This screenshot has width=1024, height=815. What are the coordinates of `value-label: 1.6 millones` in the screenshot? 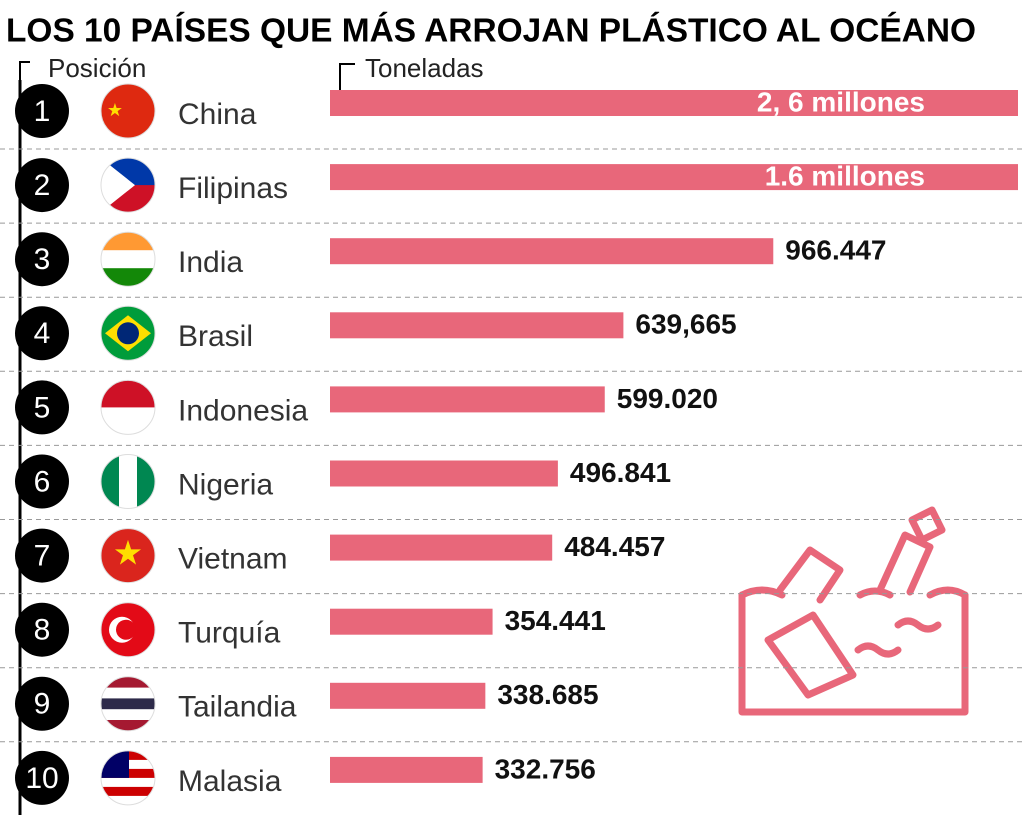 It's located at (845, 175).